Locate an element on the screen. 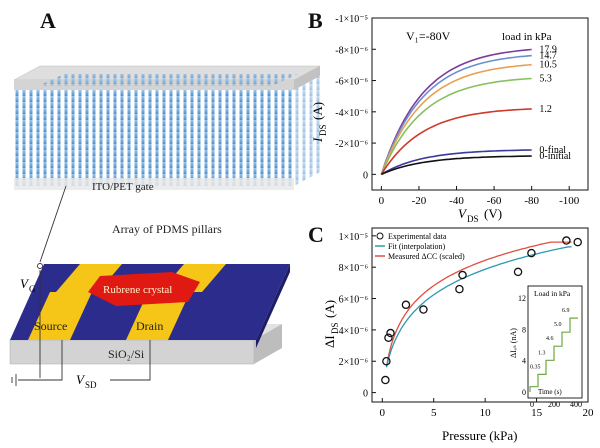 The height and width of the screenshot is (448, 600). drain-electrode is located at coordinates (158, 316).